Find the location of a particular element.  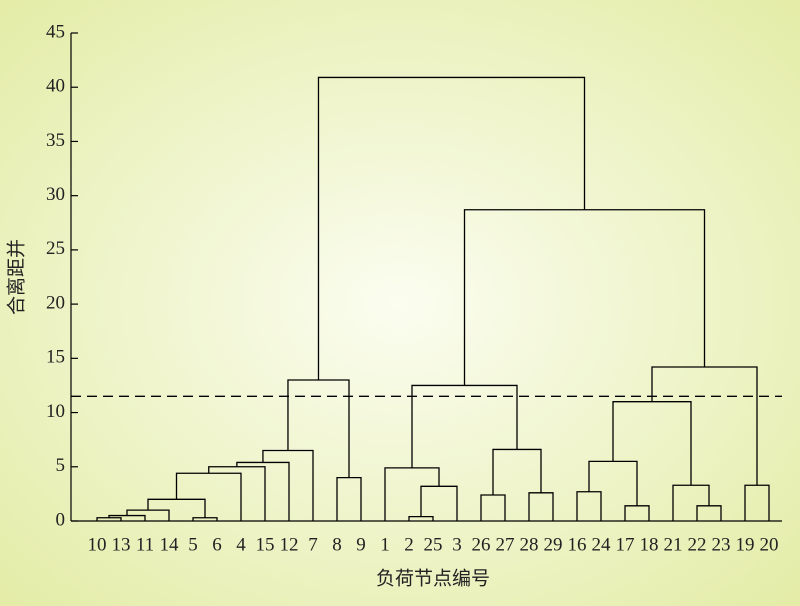

x-tick-label: 18 is located at coordinates (649, 544).